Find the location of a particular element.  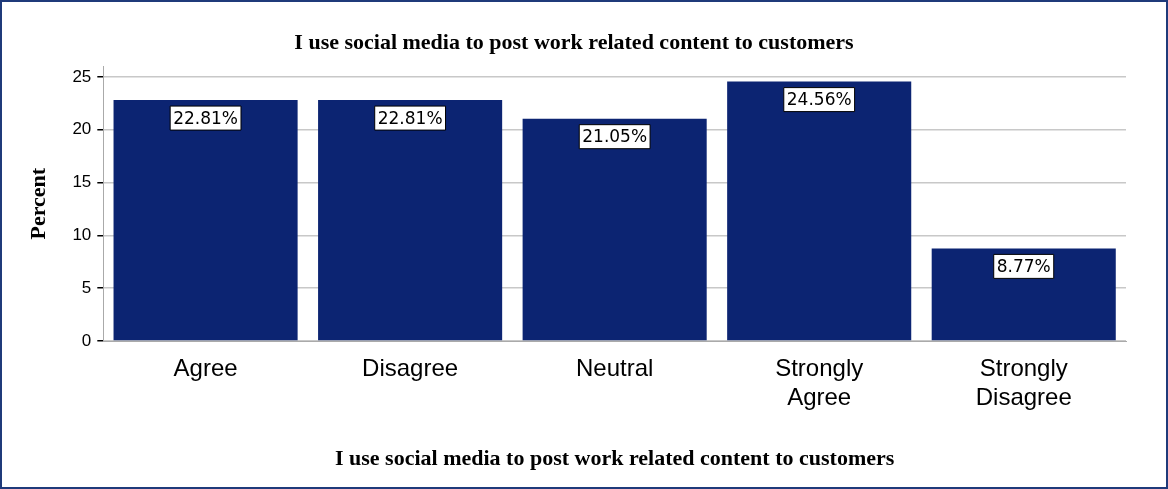

x-tick-label: Disagree is located at coordinates (410, 368).